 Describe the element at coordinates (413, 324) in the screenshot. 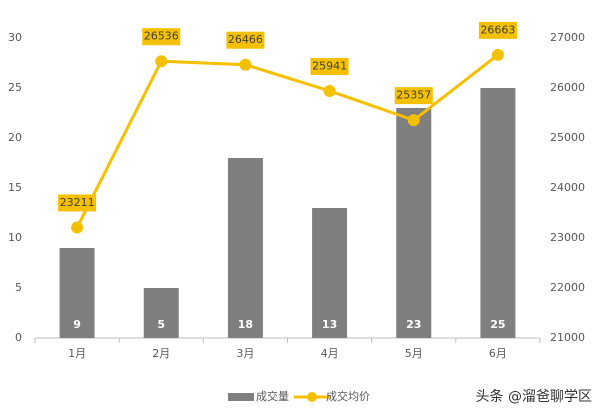

I see `bar-value-label: 23` at that location.